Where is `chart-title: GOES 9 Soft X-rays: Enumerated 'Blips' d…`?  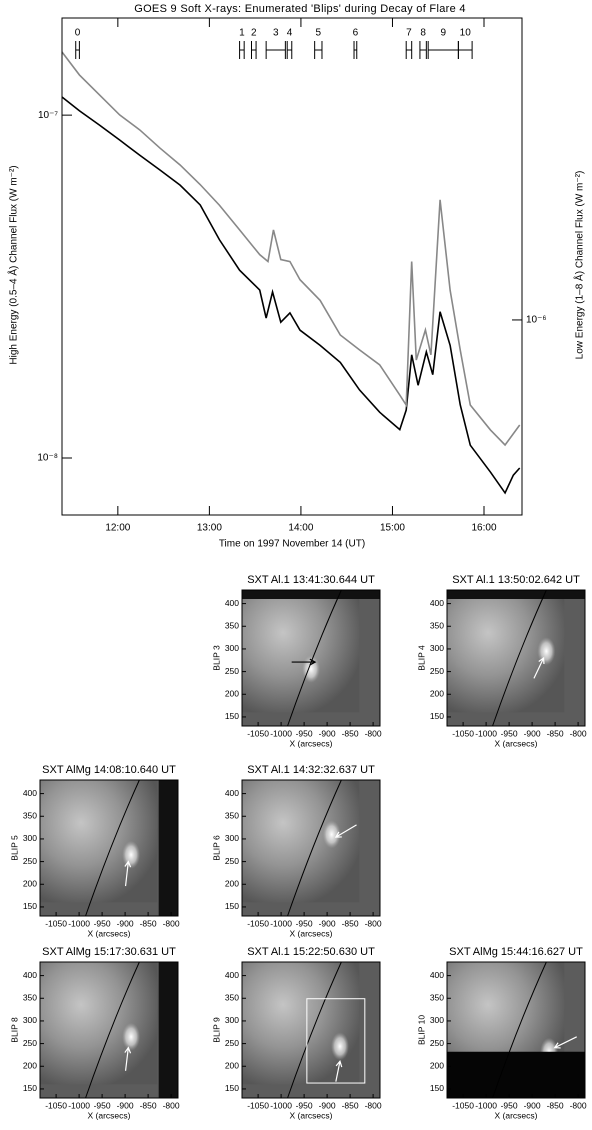 chart-title: GOES 9 Soft X-rays: Enumerated 'Blips' d… is located at coordinates (300, 9).